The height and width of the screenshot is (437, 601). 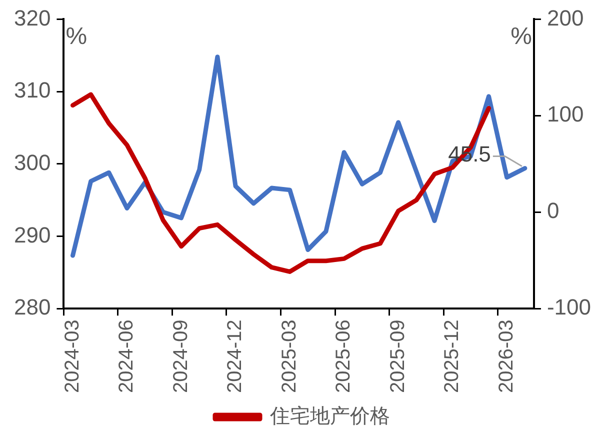 I want to click on y-tick-label: 280, so click(x=32, y=307).